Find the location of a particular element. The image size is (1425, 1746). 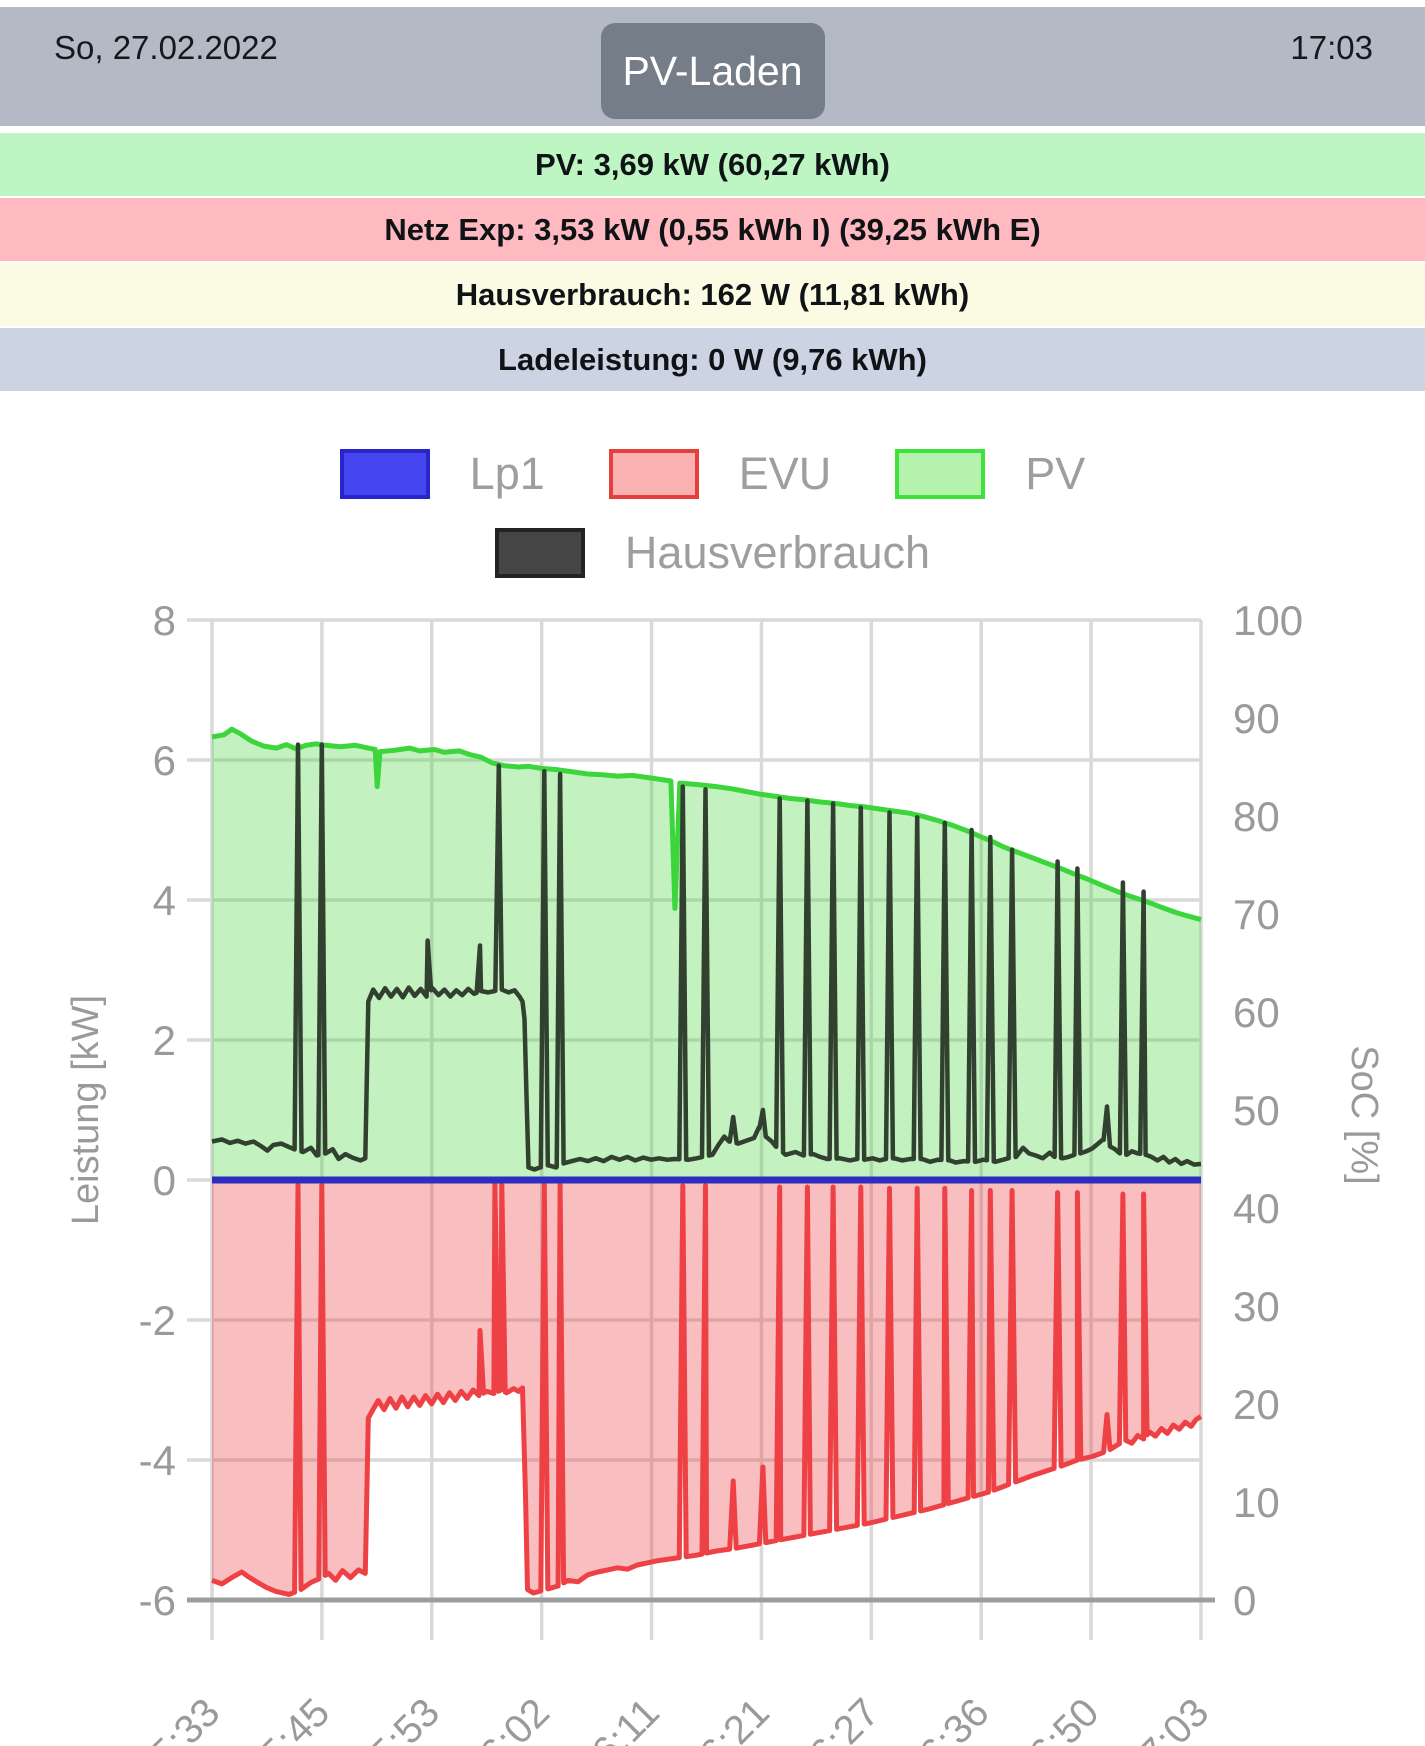

svg-text: 20 is located at coordinates (1256, 1404).